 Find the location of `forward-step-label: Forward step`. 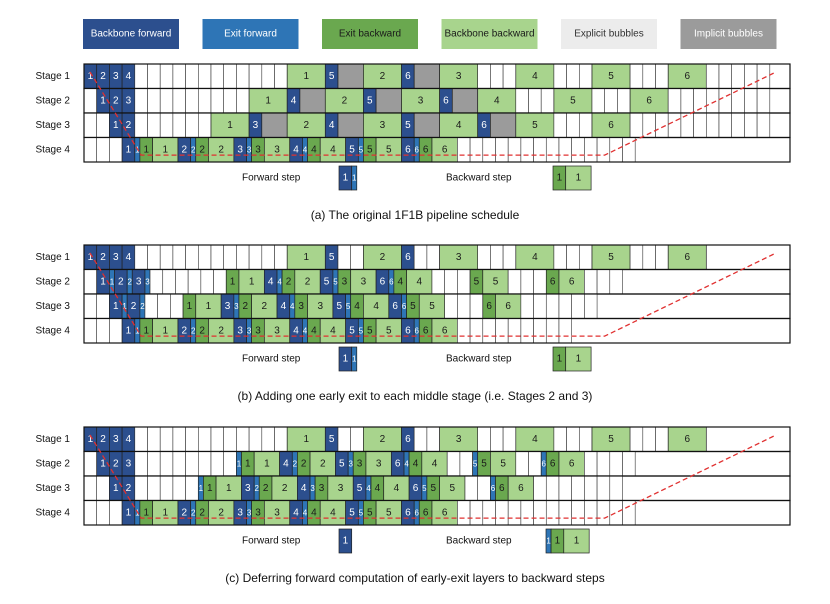

forward-step-label: Forward step is located at coordinates (271, 541).